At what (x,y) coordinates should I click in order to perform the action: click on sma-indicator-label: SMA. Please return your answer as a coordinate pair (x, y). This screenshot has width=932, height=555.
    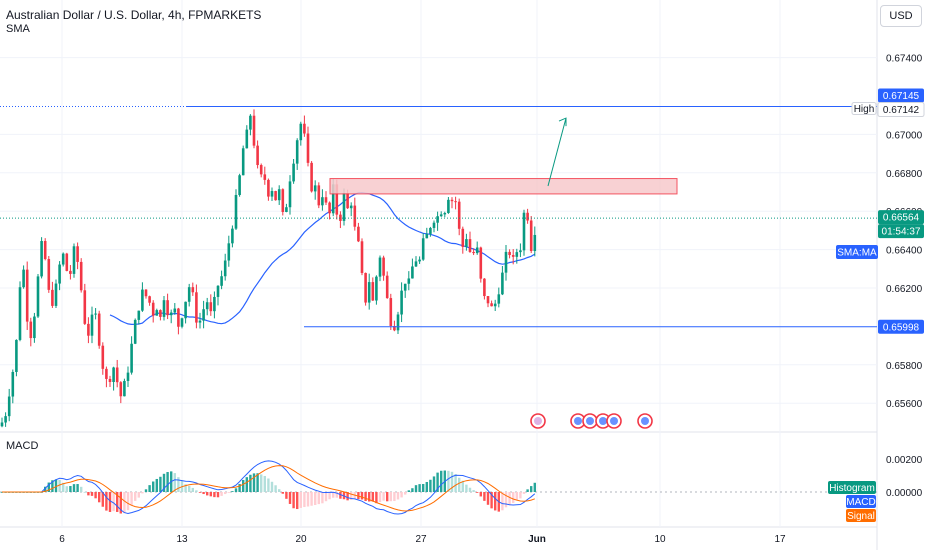
    Looking at the image, I should click on (18, 29).